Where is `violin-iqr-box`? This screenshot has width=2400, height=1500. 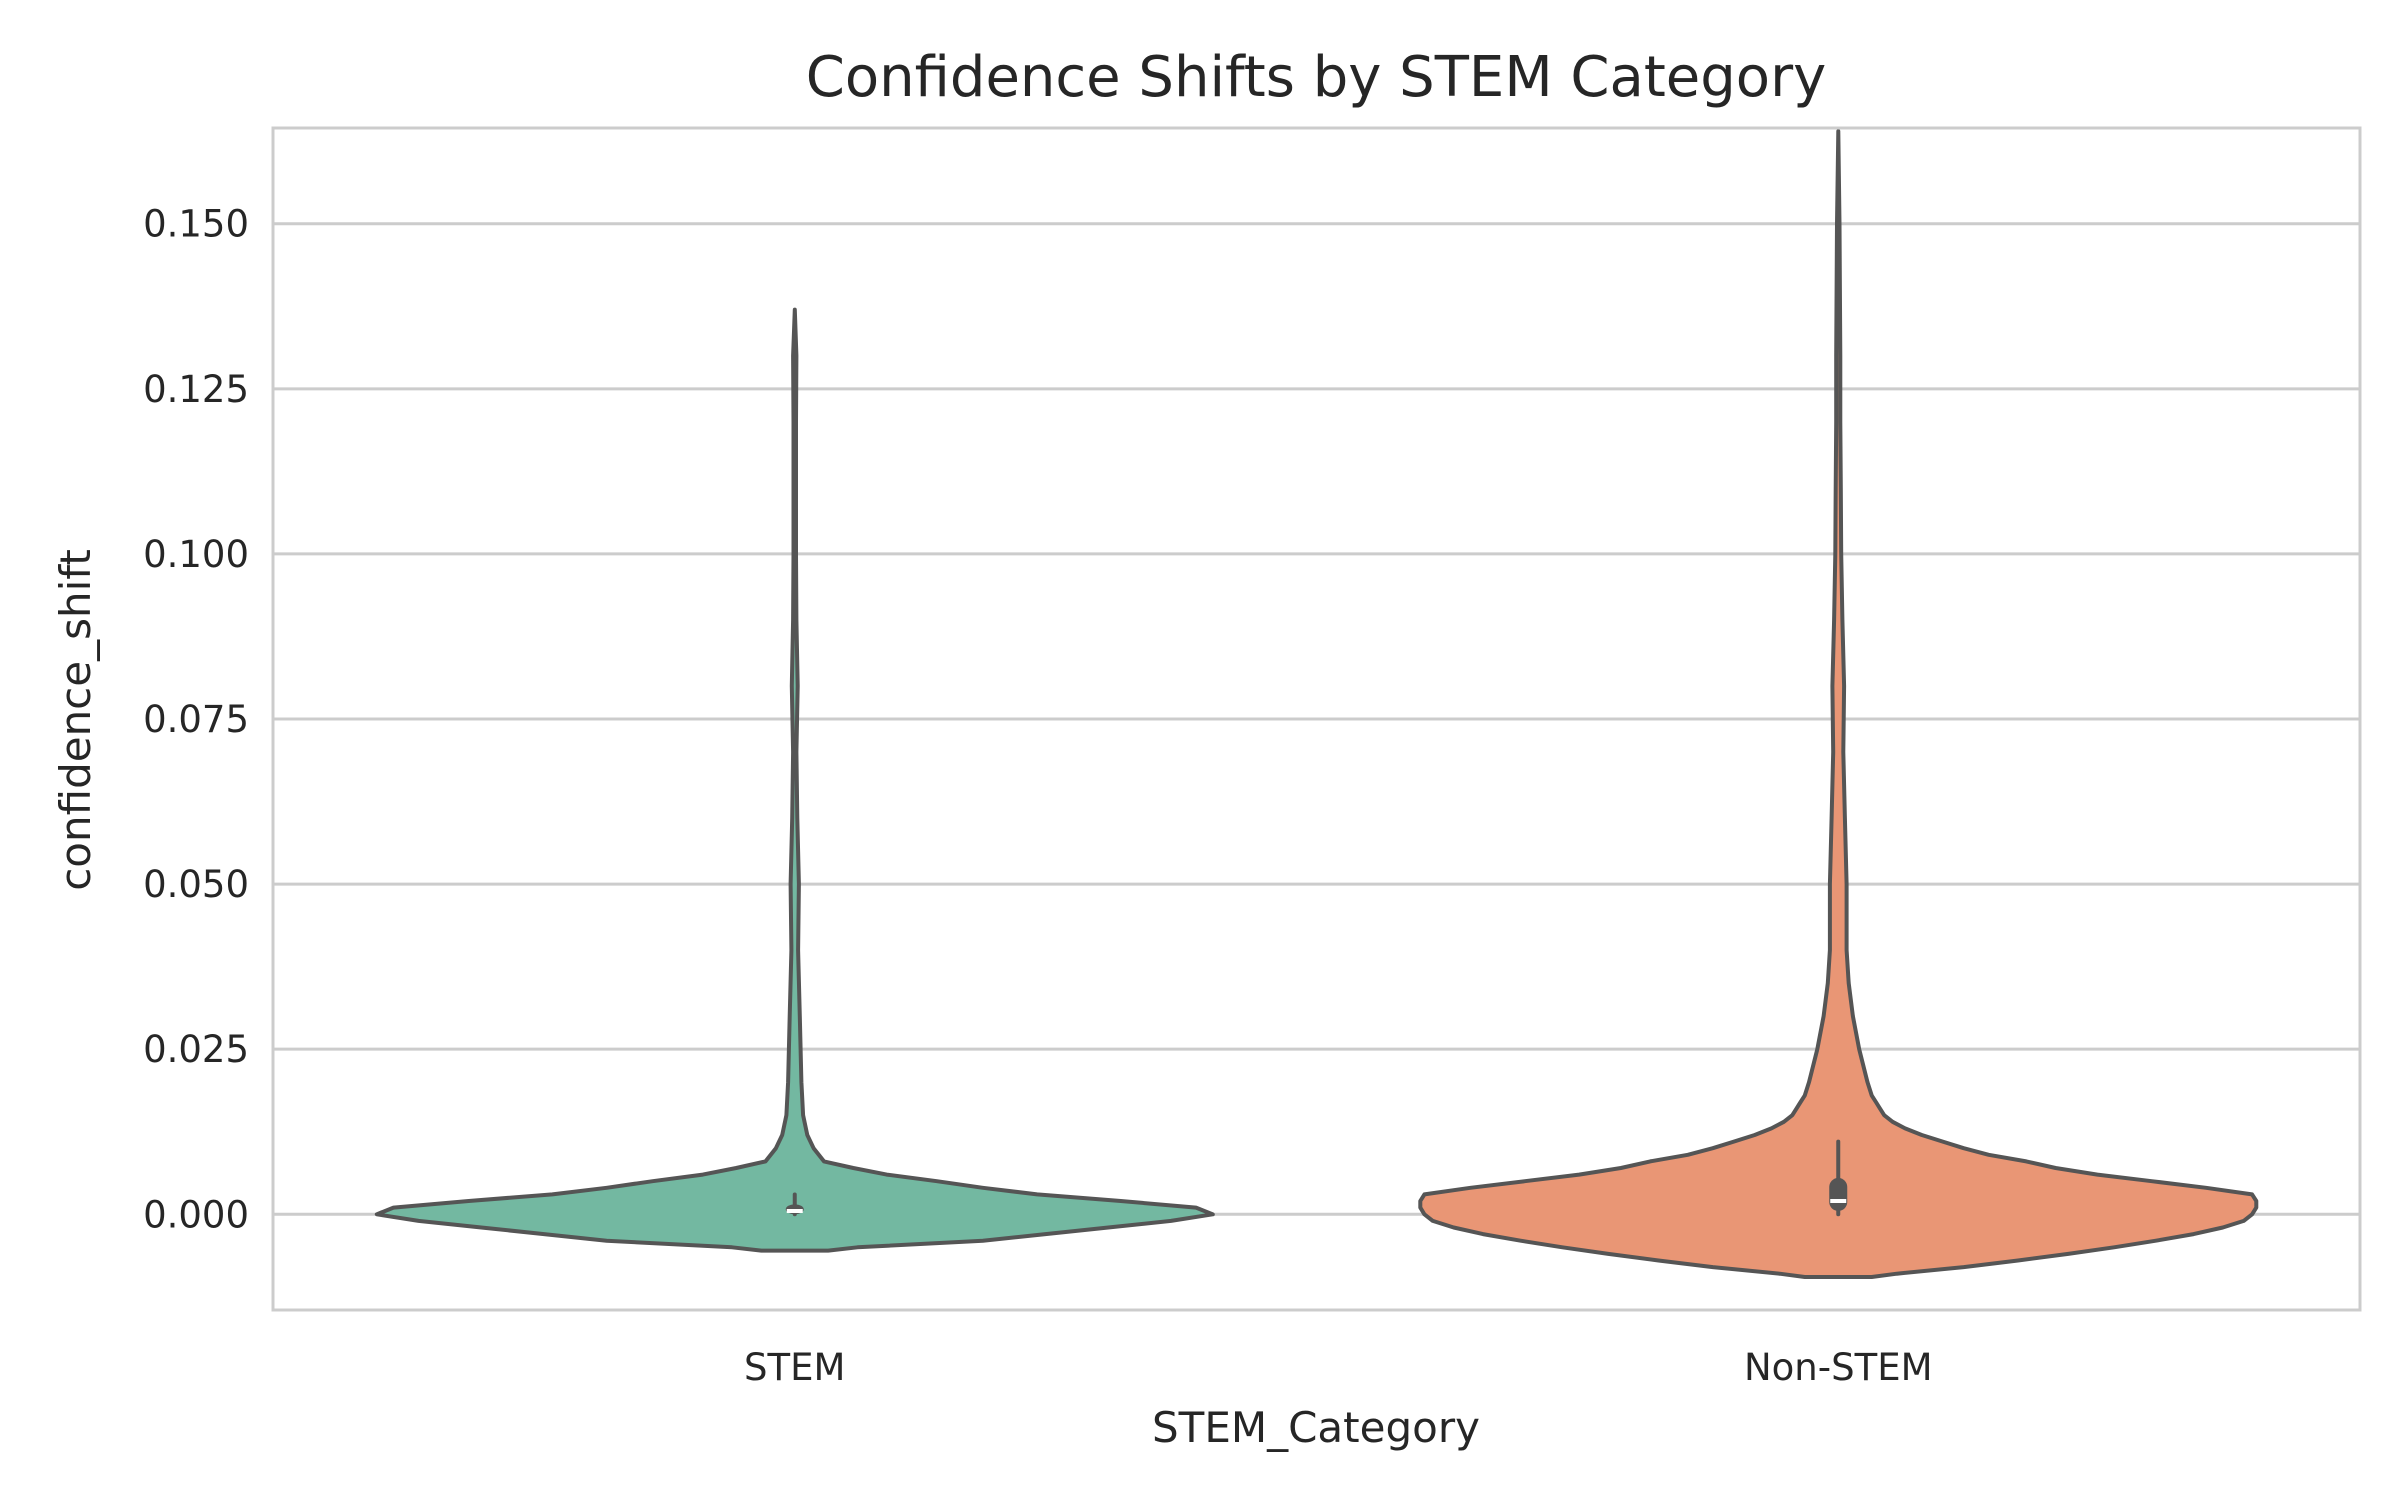 violin-iqr-box is located at coordinates (1838, 1194).